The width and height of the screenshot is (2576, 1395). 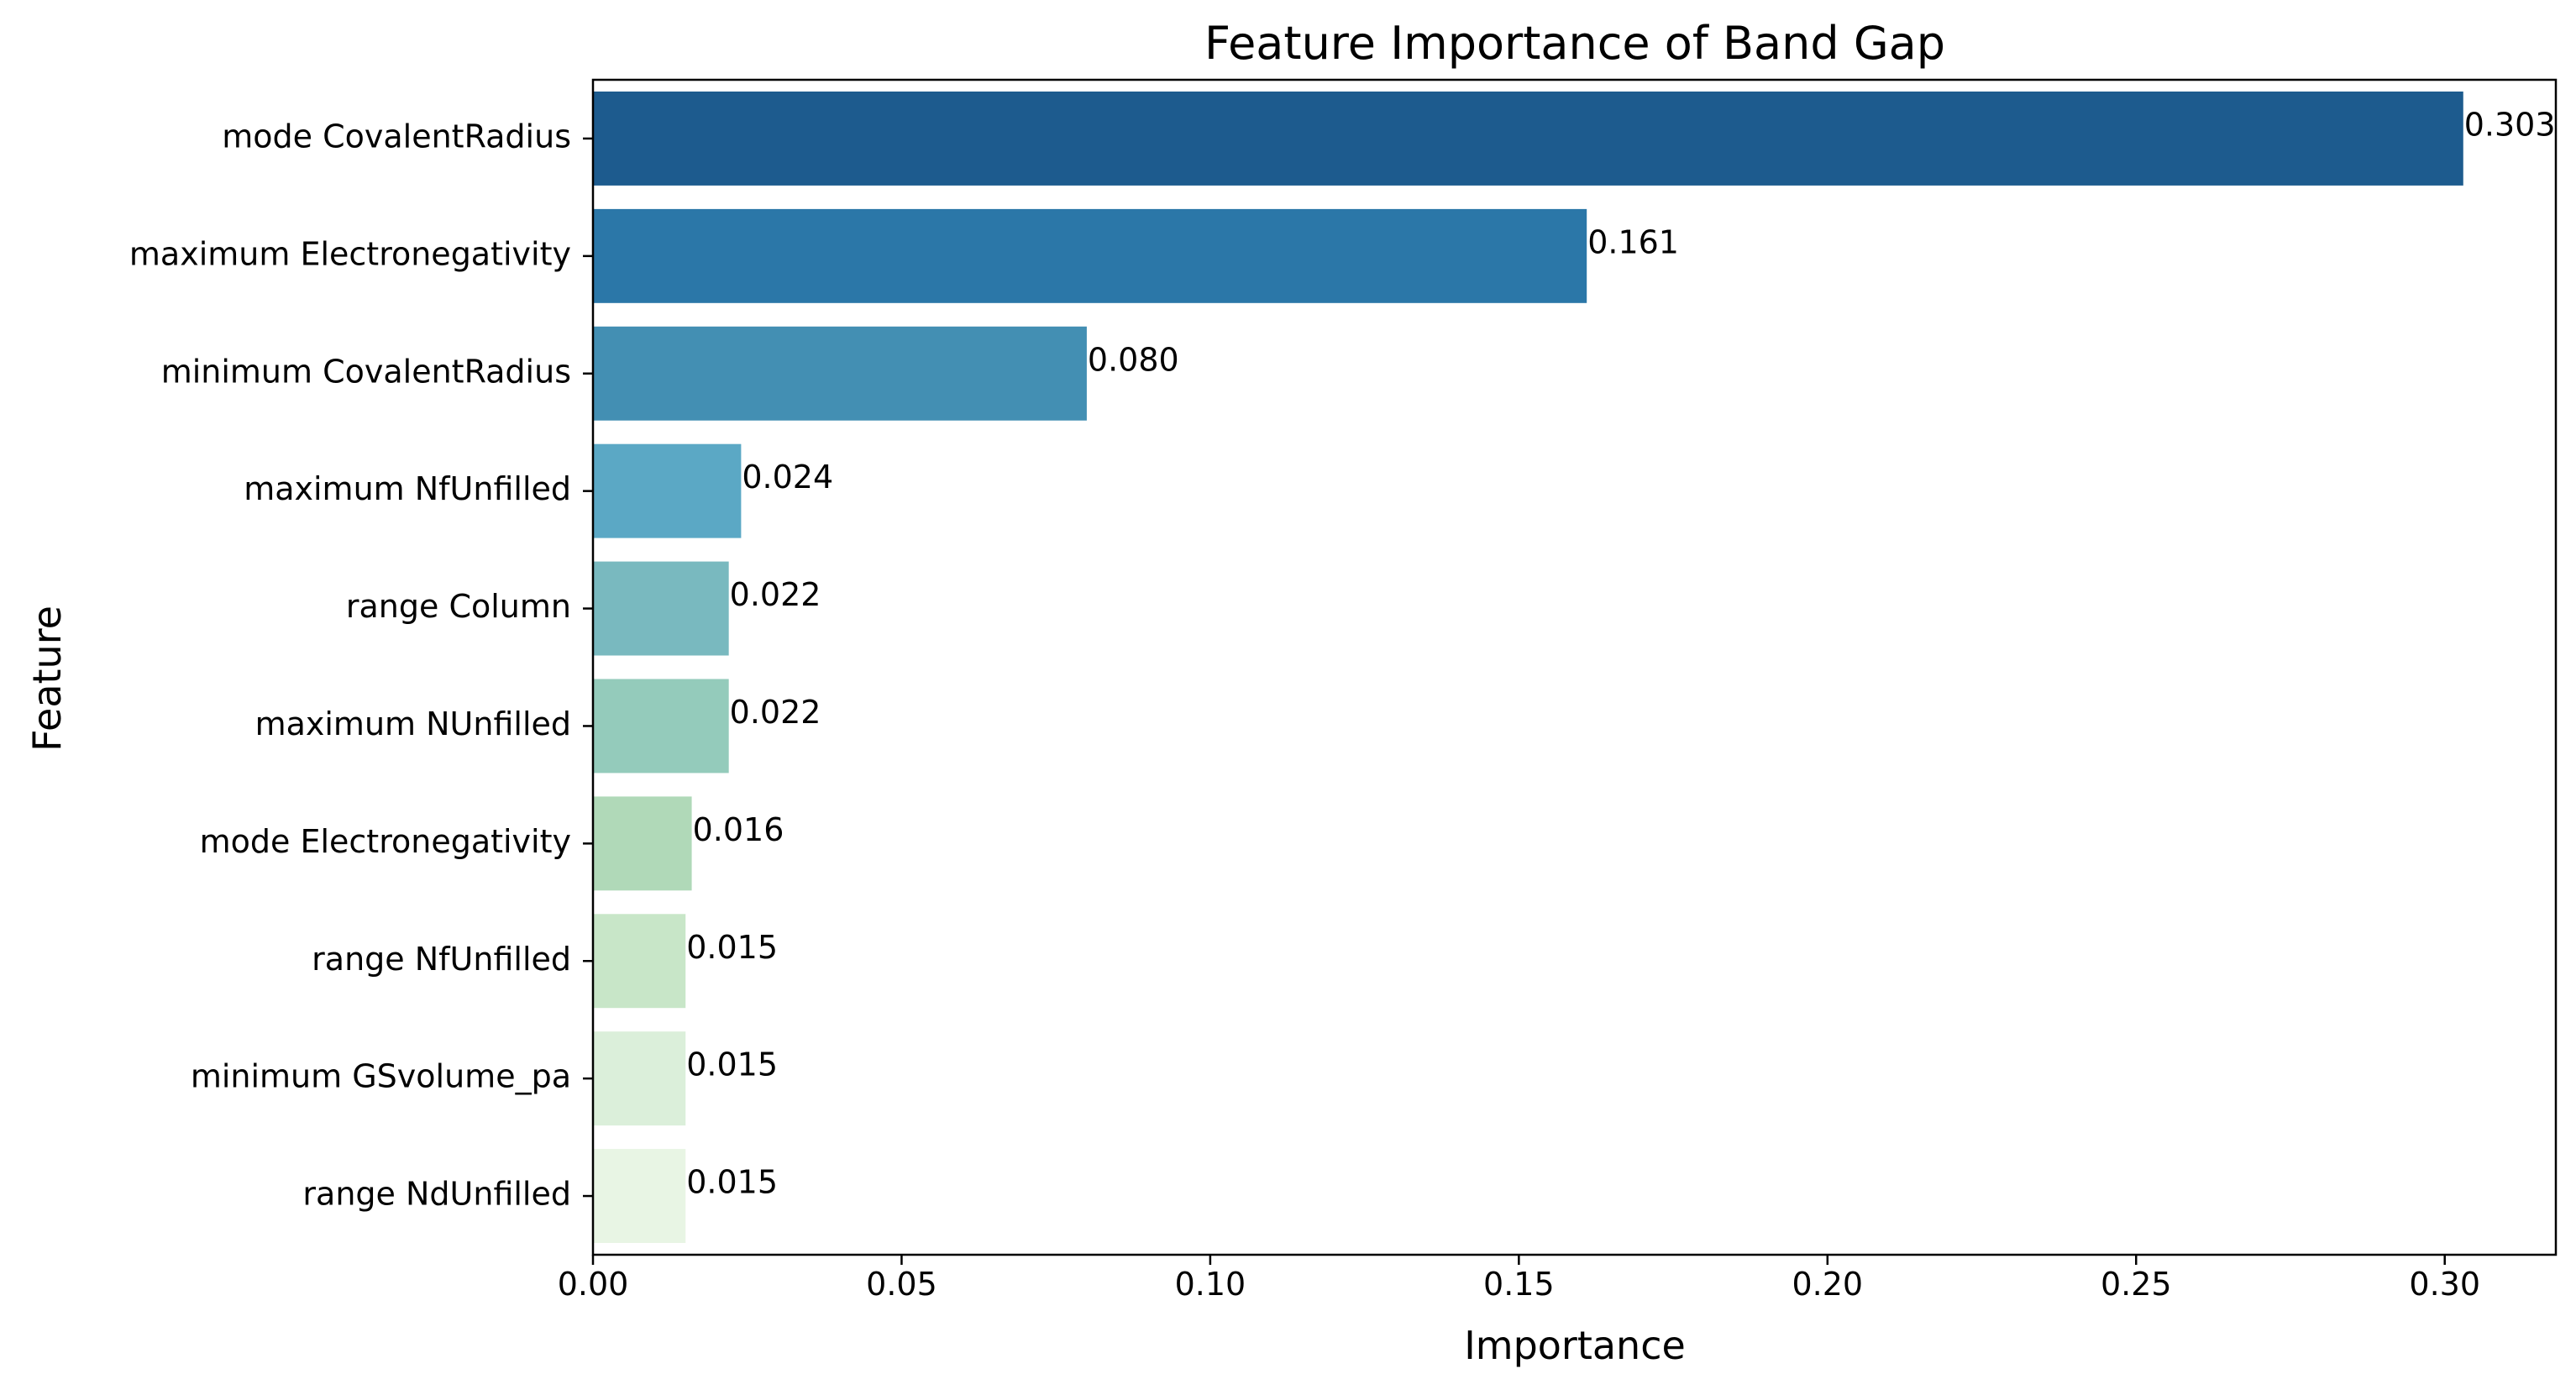 What do you see at coordinates (1828, 1284) in the screenshot?
I see `x-tick-label: 0.20` at bounding box center [1828, 1284].